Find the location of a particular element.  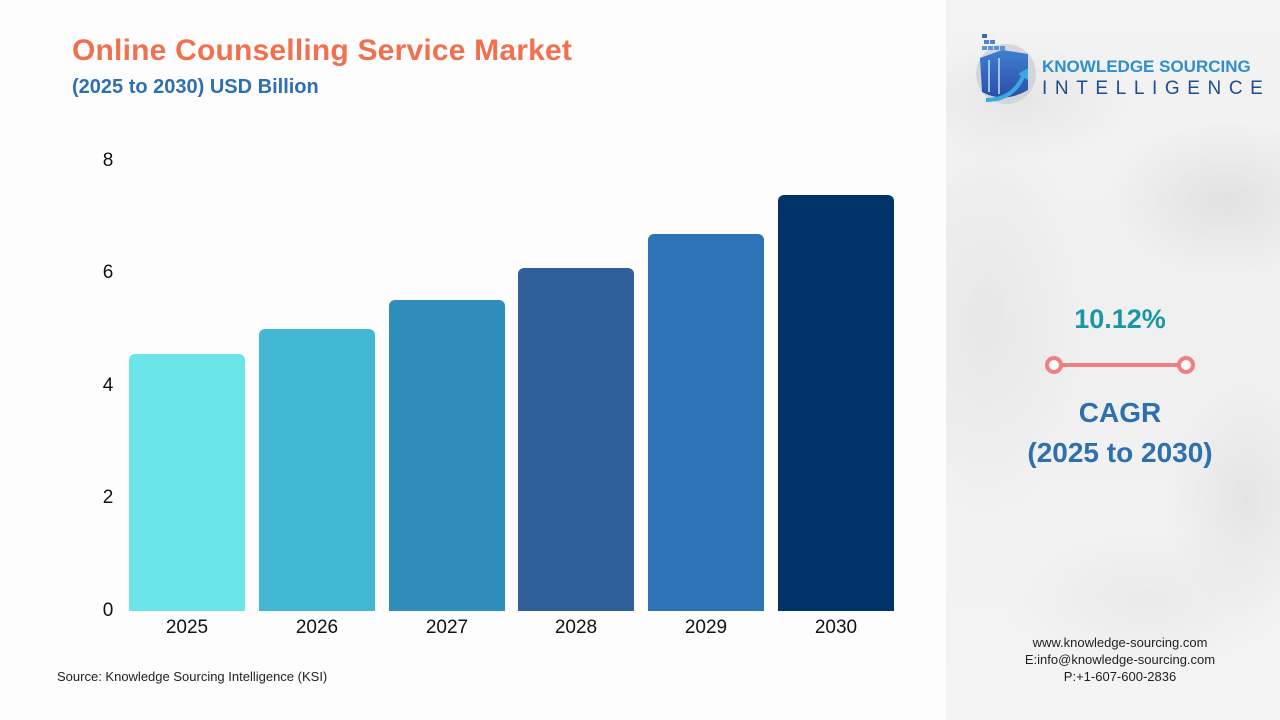

x-label: 2027 is located at coordinates (447, 627).